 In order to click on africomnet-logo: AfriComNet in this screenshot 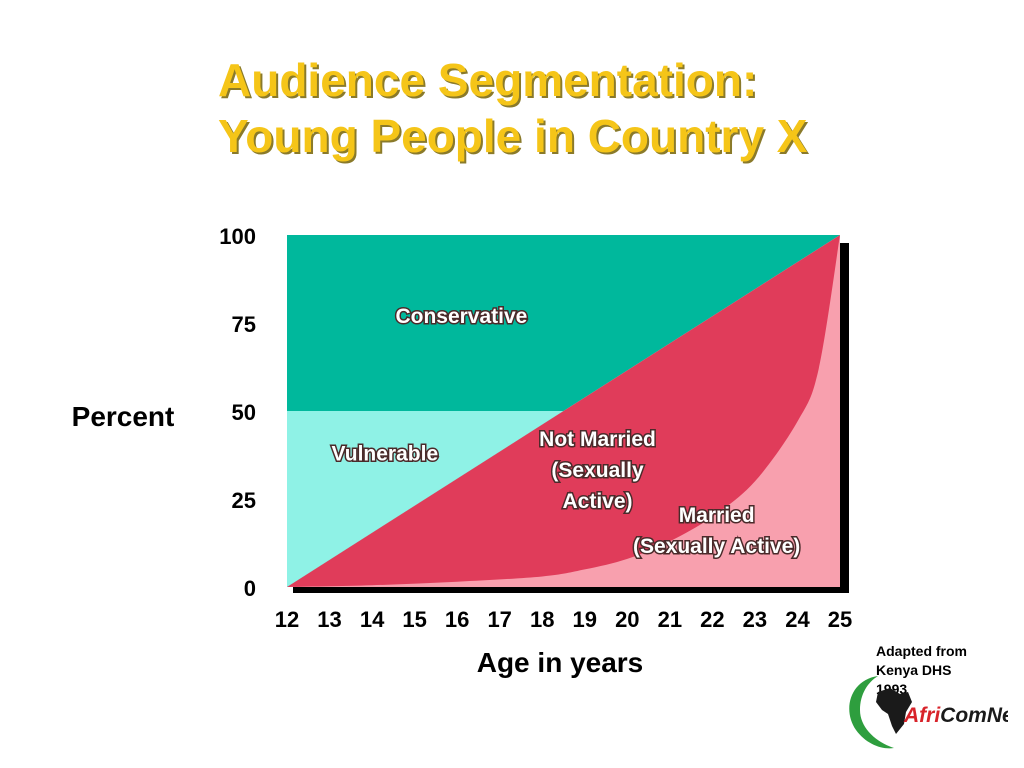, I will do `click(928, 712)`.